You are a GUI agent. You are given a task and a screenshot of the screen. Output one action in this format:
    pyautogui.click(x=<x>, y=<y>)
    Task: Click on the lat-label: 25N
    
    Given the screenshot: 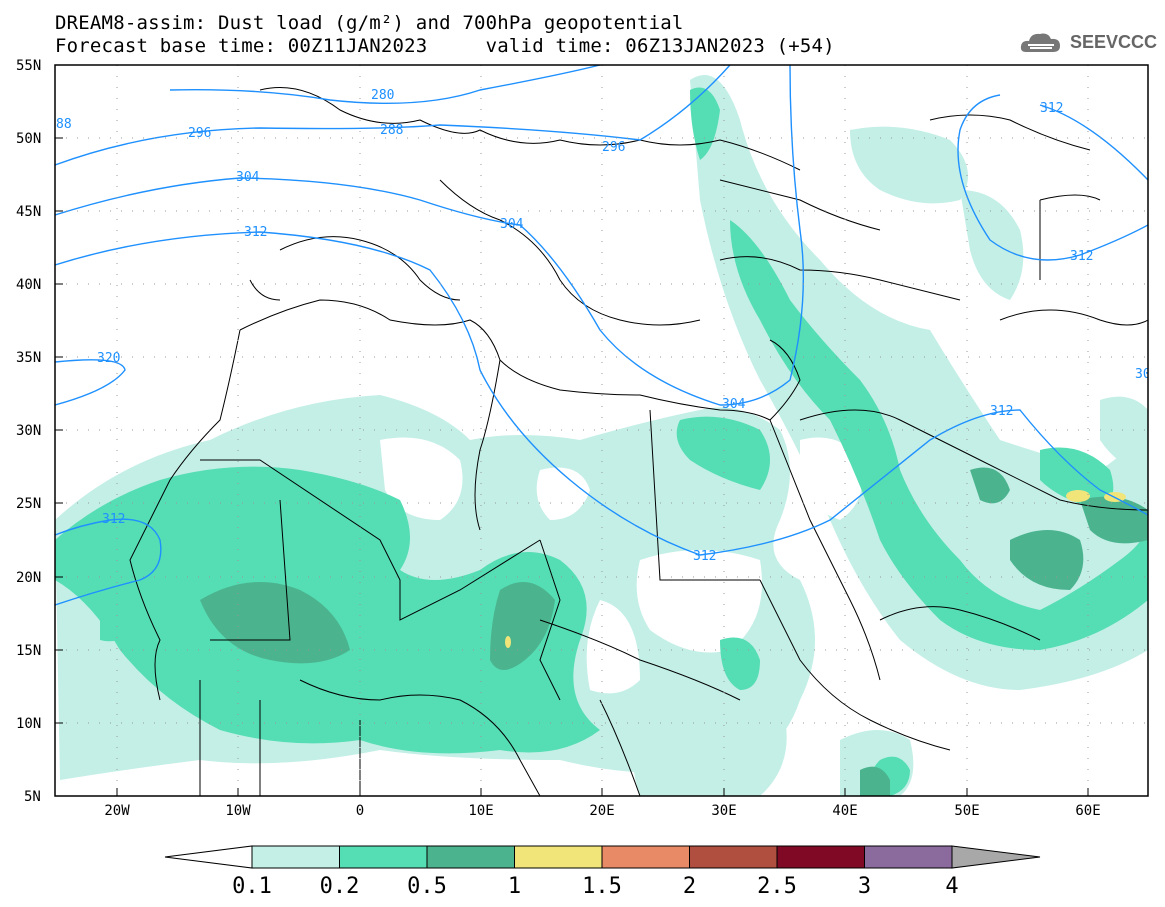 What is the action you would take?
    pyautogui.click(x=28, y=504)
    